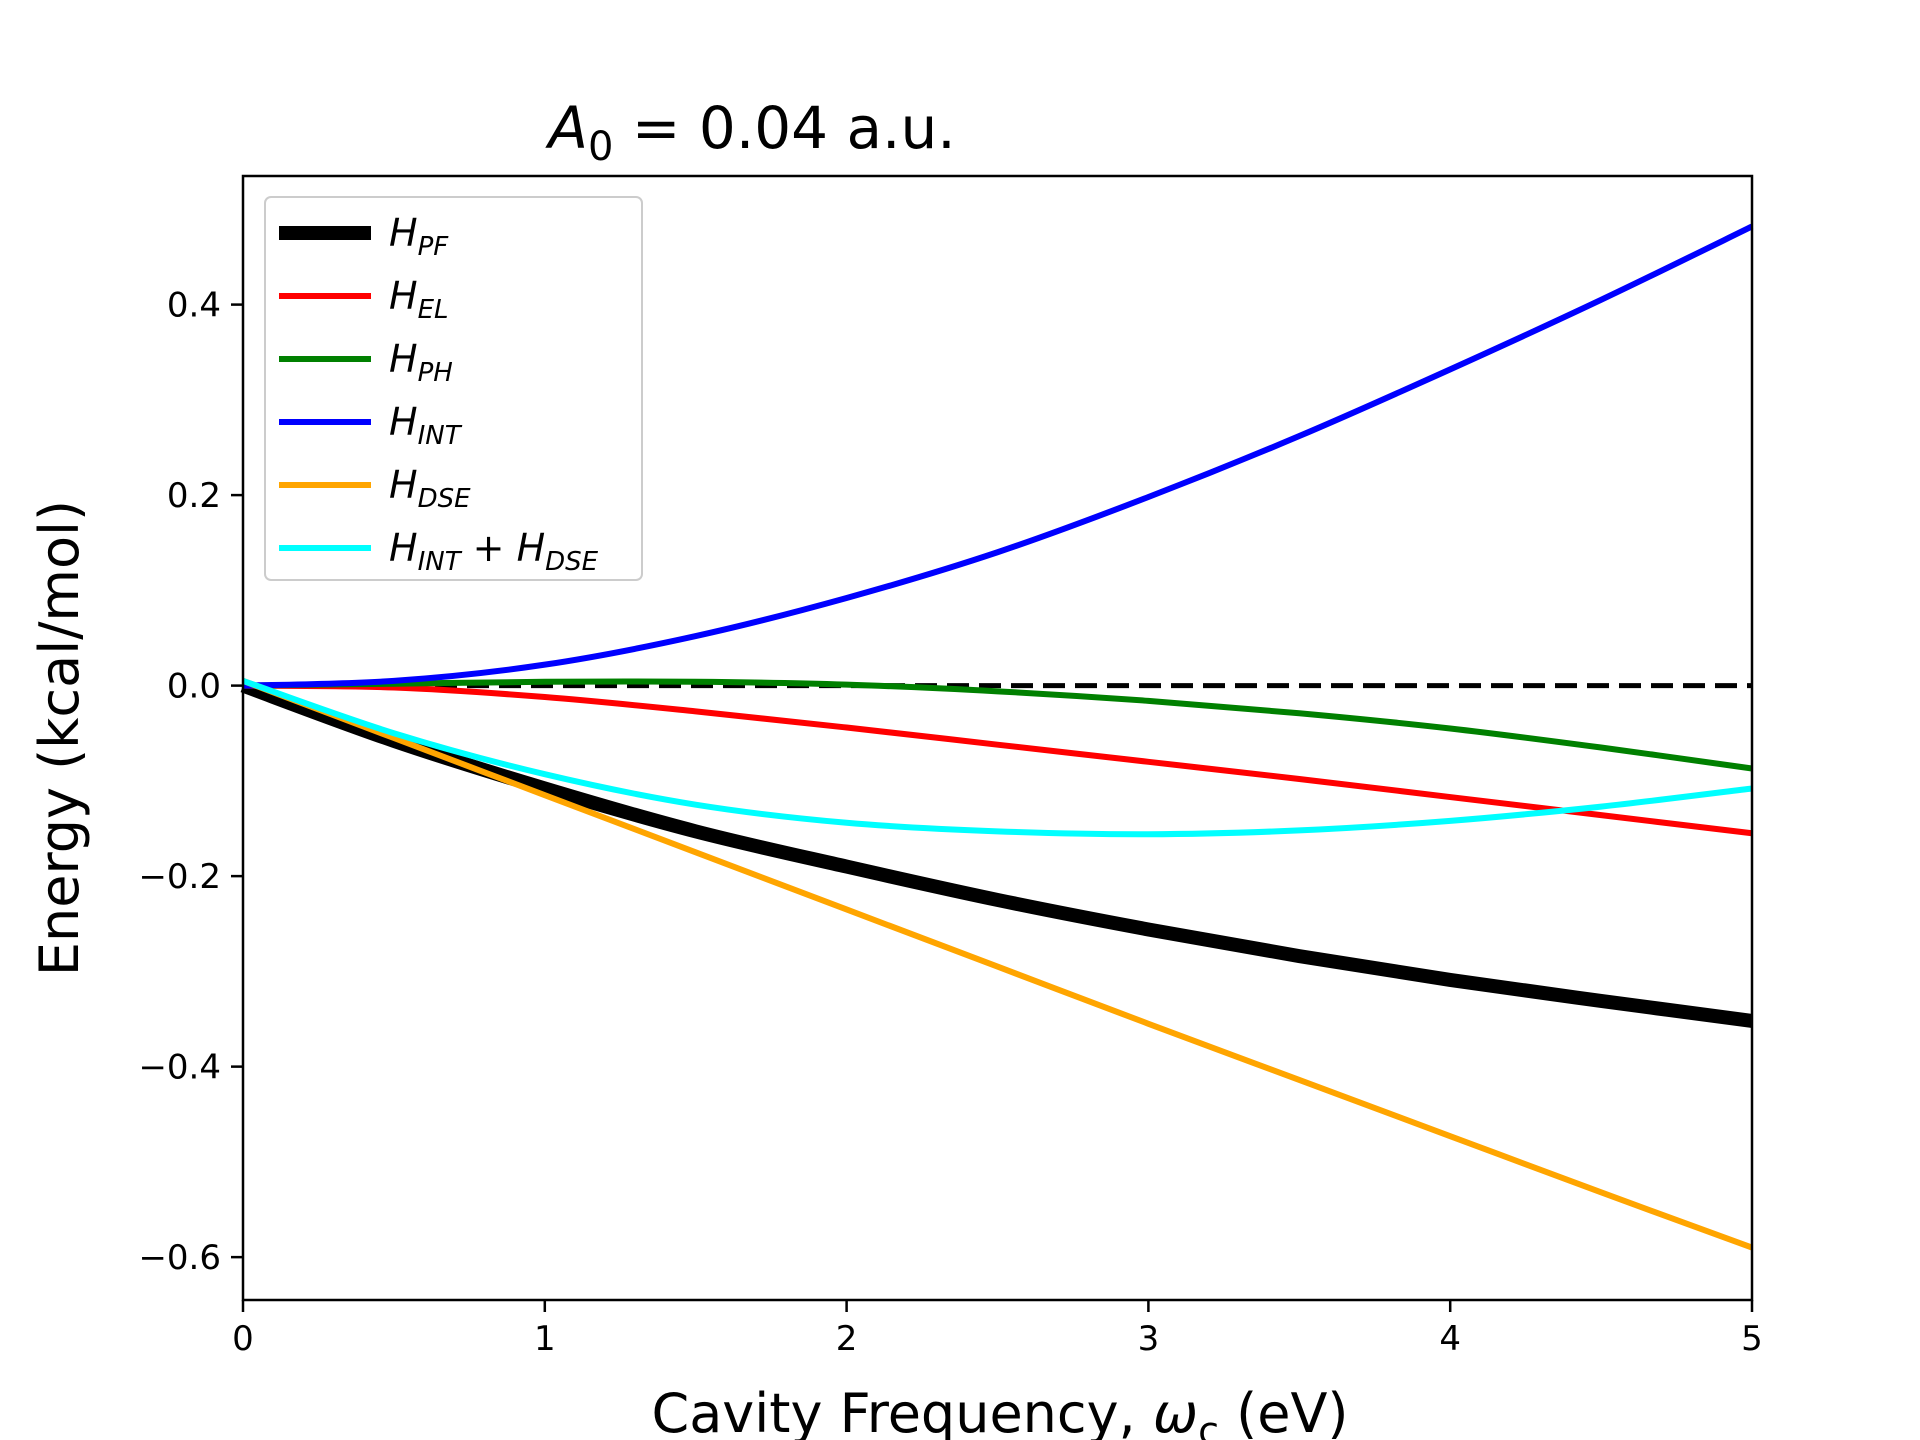  I want to click on legend-label-dse: HDSE, so click(430, 488).